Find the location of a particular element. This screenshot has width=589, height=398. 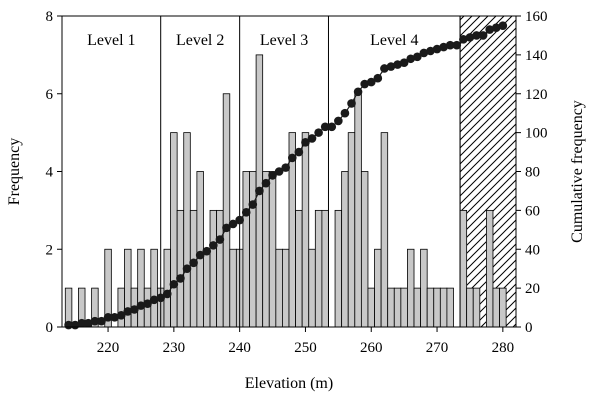

y2-tick-label: 120 is located at coordinates (536, 95).